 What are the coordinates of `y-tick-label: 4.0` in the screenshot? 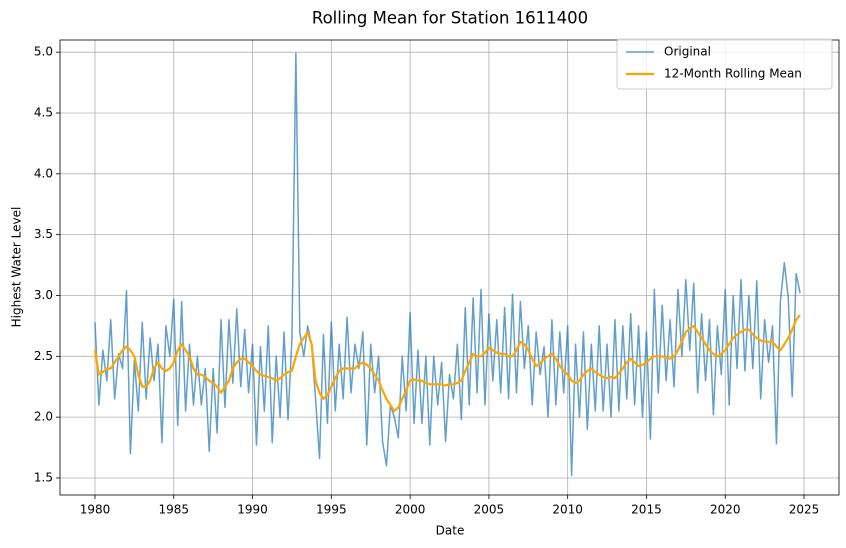 It's located at (43, 173).